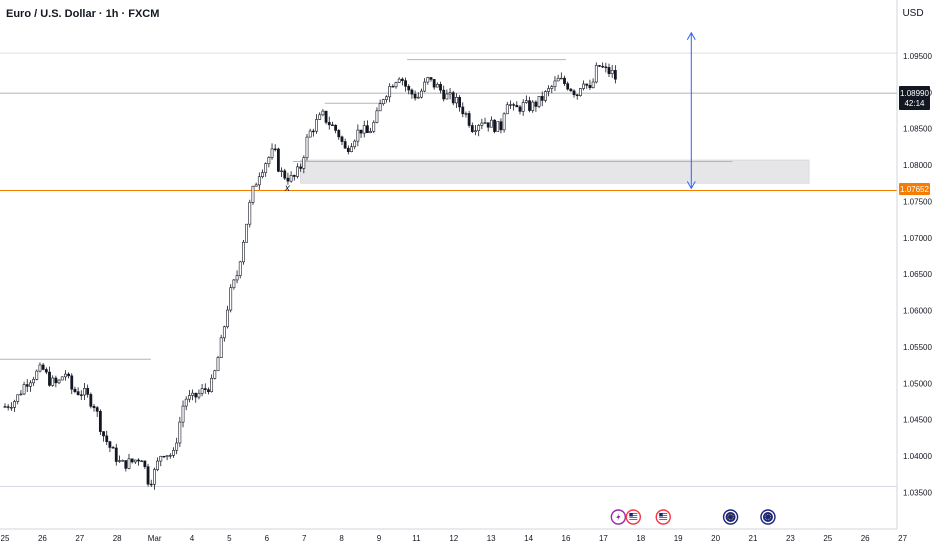 The image size is (932, 550). I want to click on currency-selector: USD, so click(913, 13).